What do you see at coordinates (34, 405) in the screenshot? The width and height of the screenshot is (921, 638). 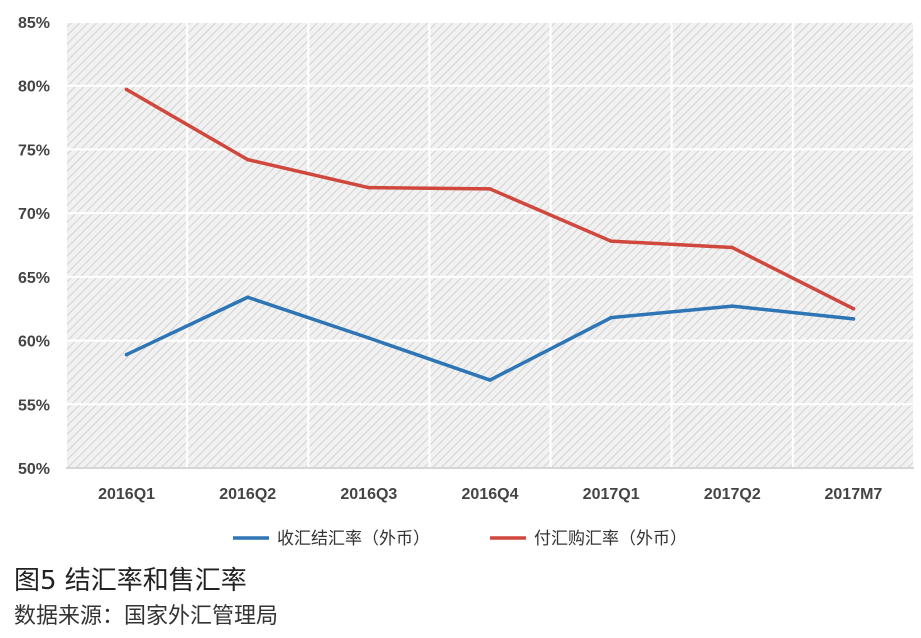 I see `y-tick-label: 55%` at bounding box center [34, 405].